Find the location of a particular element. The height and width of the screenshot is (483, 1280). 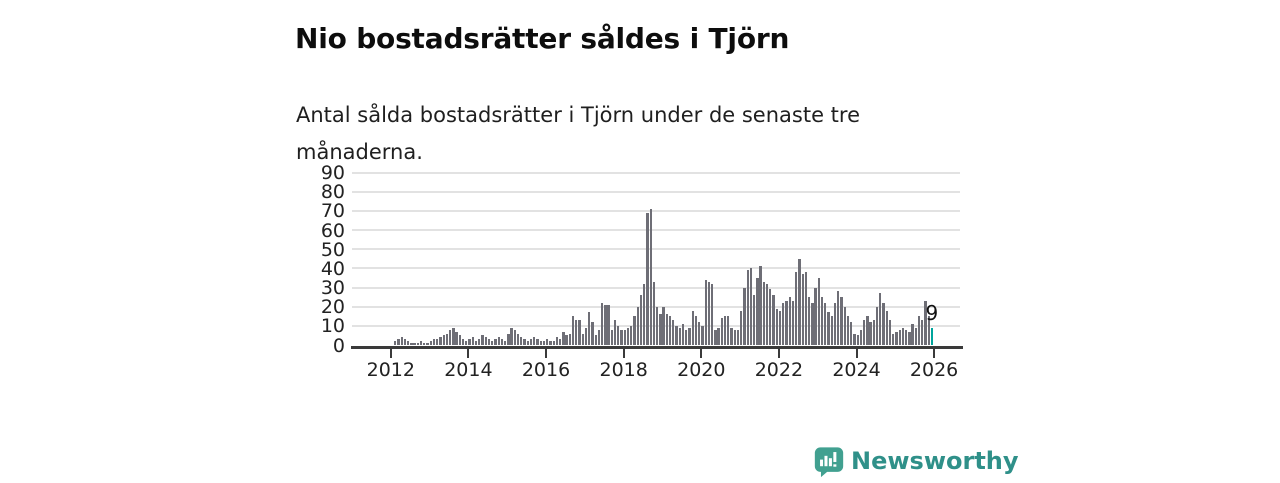

y-axis-tick-label: 60 is located at coordinates (332, 230).